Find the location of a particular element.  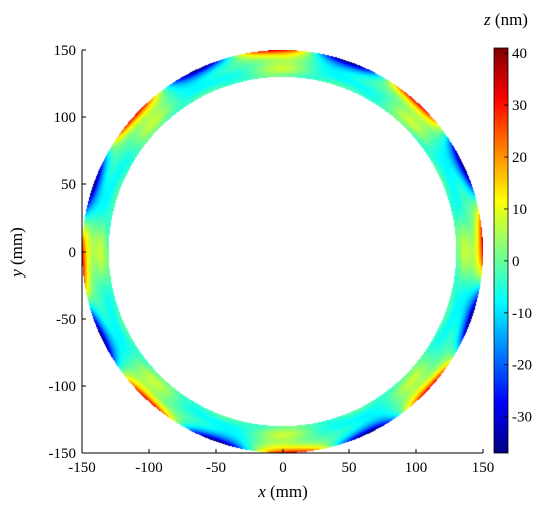

colorbar-tick-label: -20 is located at coordinates (522, 366).